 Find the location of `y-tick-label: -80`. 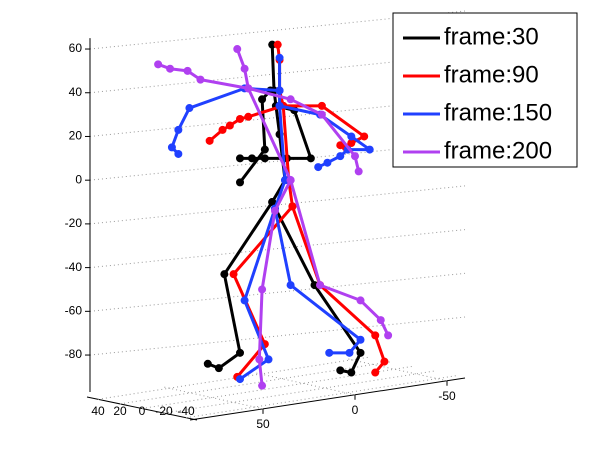

y-tick-label: -80 is located at coordinates (74, 354).